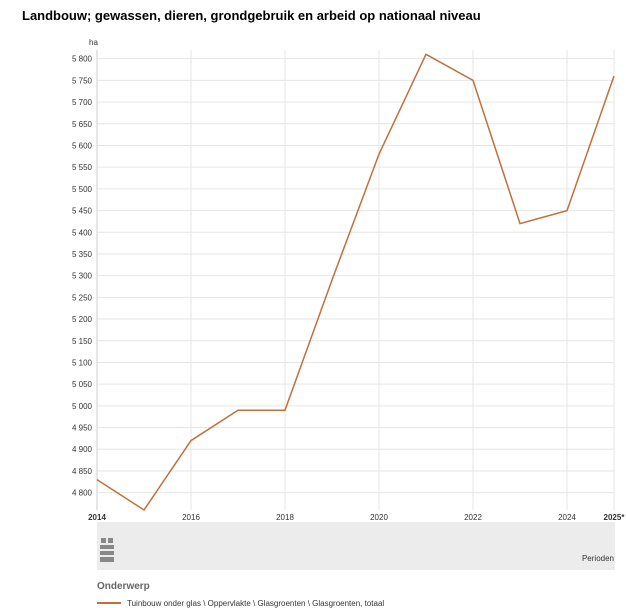 This screenshot has height=608, width=626. What do you see at coordinates (82, 167) in the screenshot?
I see `y-tick-label: 5 550` at bounding box center [82, 167].